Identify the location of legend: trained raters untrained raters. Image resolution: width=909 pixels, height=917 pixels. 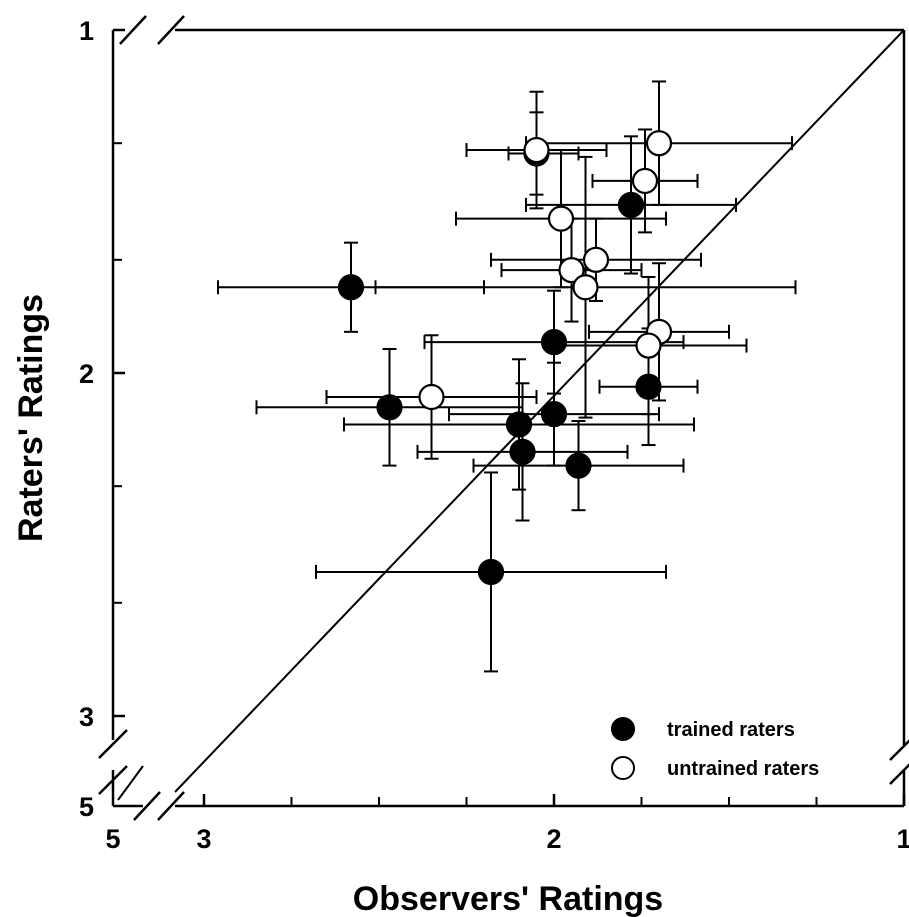
(715, 748).